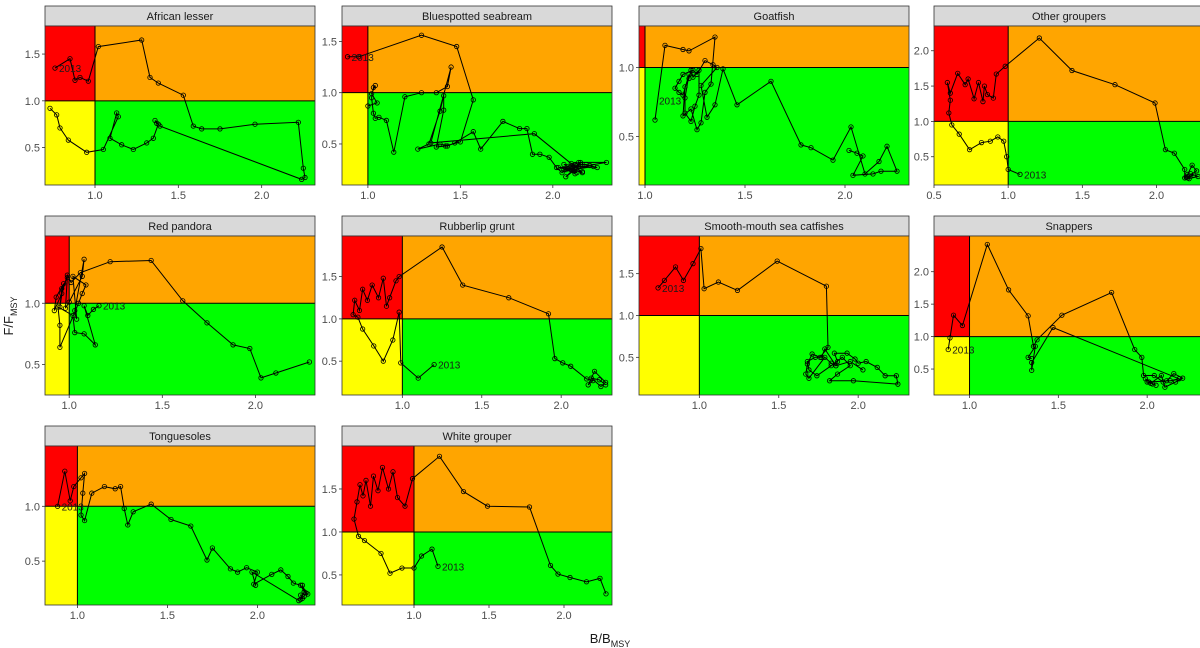 This screenshot has width=1200, height=648. I want to click on y-tick-label: 1.0, so click(32, 507).